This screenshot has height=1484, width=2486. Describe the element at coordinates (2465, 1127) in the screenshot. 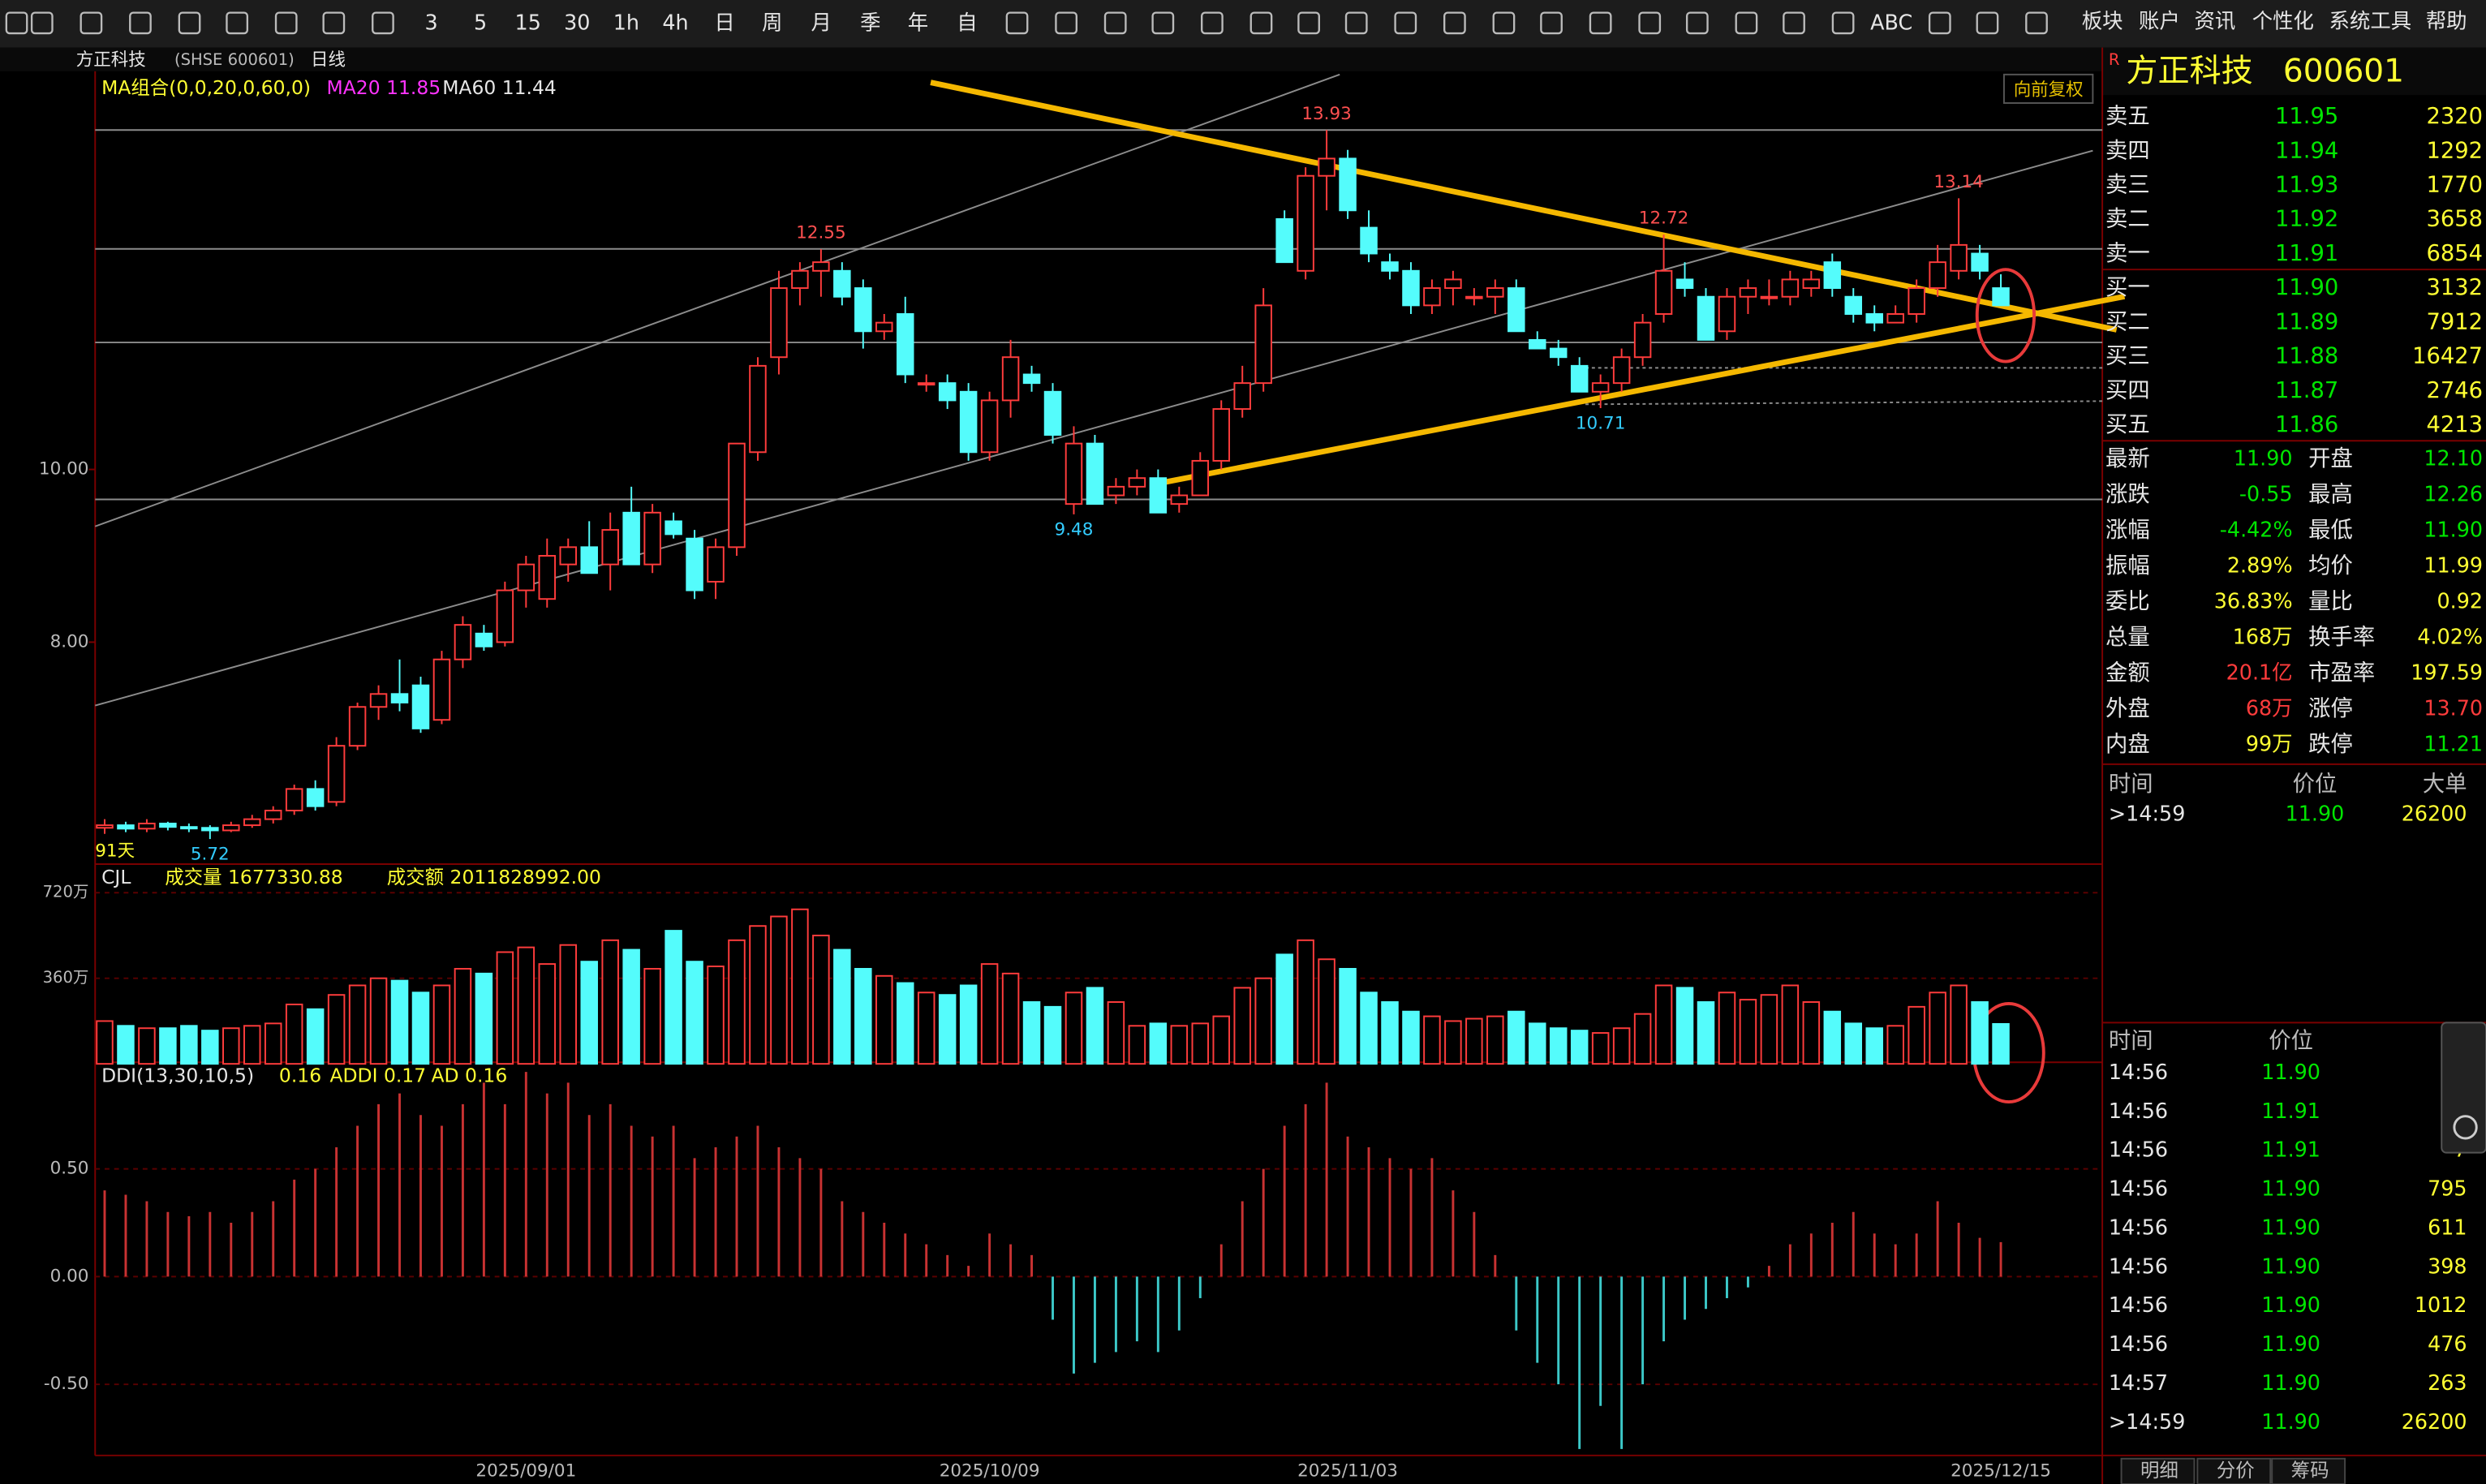

I see `settings-icon` at that location.